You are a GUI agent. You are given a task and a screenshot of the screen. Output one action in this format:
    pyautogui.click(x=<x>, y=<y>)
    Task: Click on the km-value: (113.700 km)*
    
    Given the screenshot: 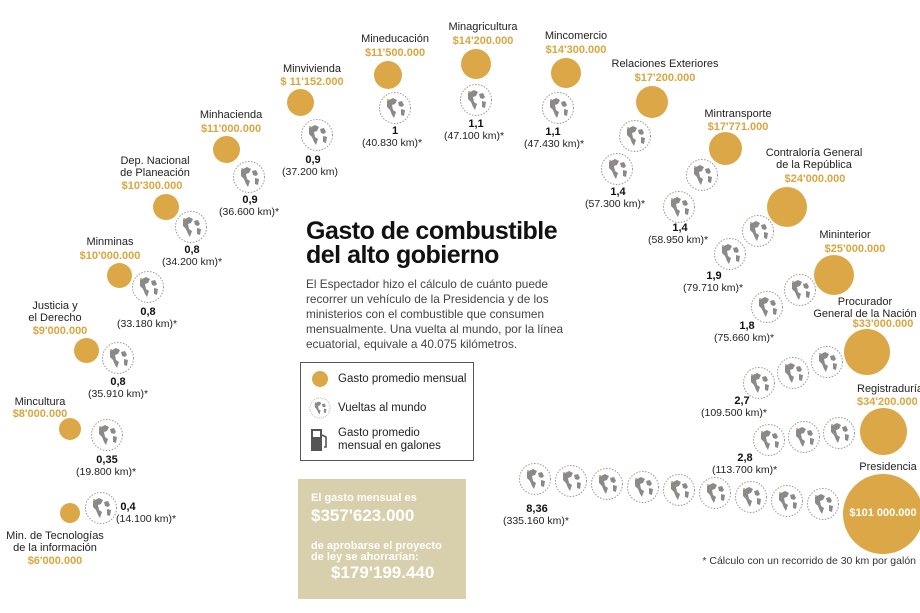 What is the action you would take?
    pyautogui.click(x=745, y=470)
    